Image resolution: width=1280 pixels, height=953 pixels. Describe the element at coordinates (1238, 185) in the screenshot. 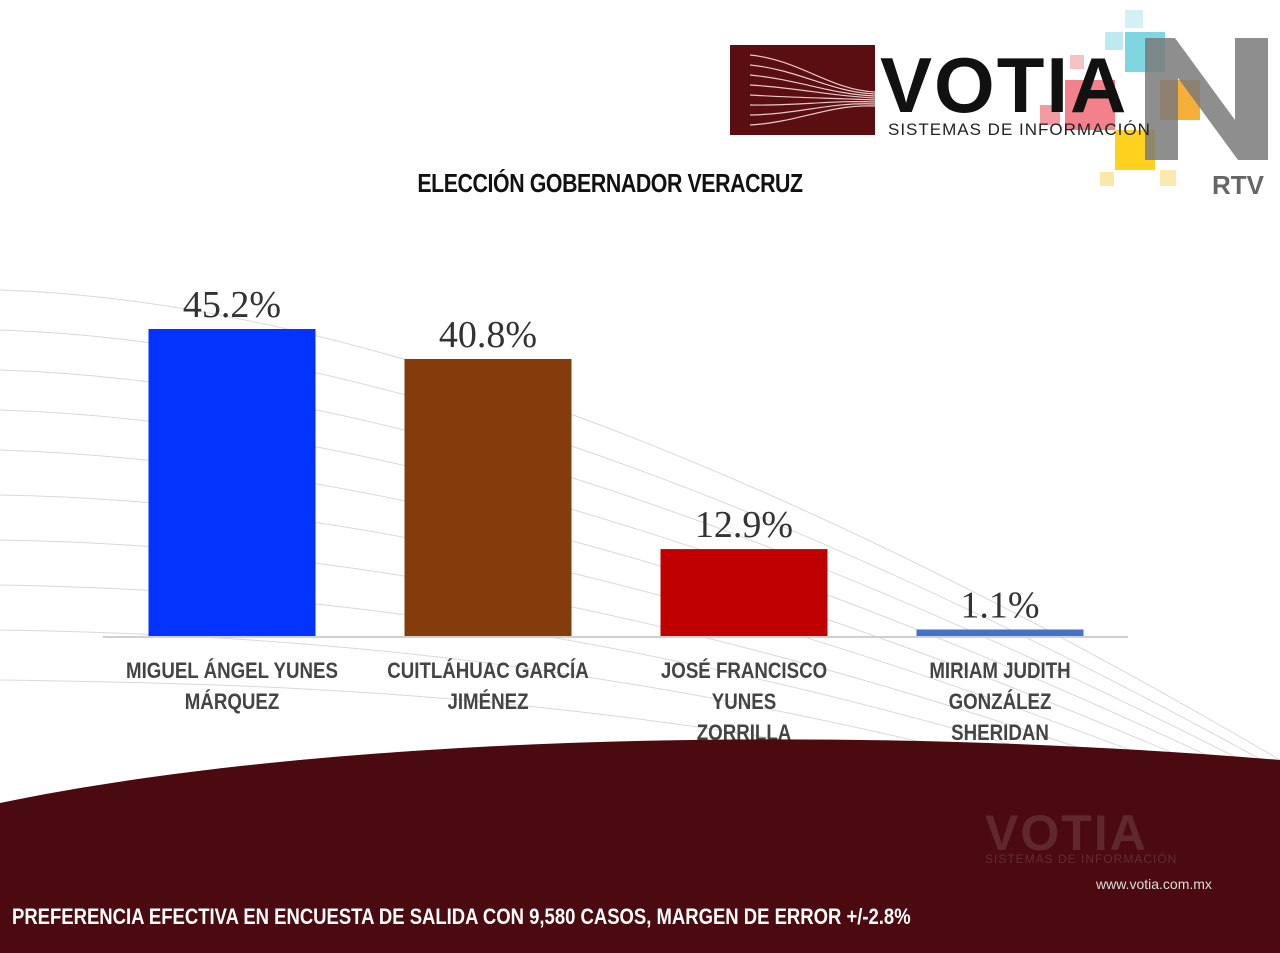

I see `logo-rtv-text: RTV` at that location.